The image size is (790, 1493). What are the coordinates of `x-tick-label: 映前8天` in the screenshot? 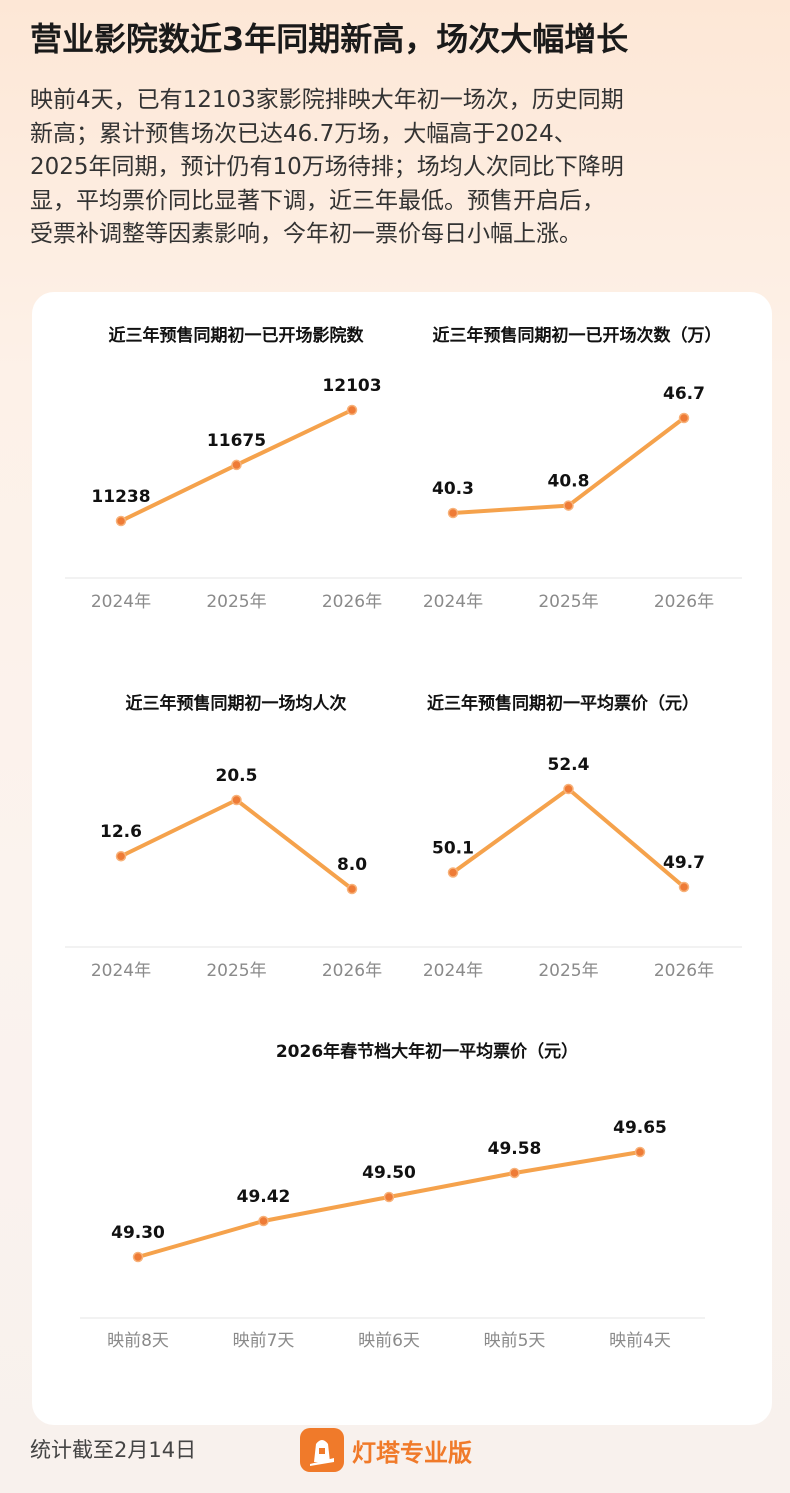 It's located at (138, 1341).